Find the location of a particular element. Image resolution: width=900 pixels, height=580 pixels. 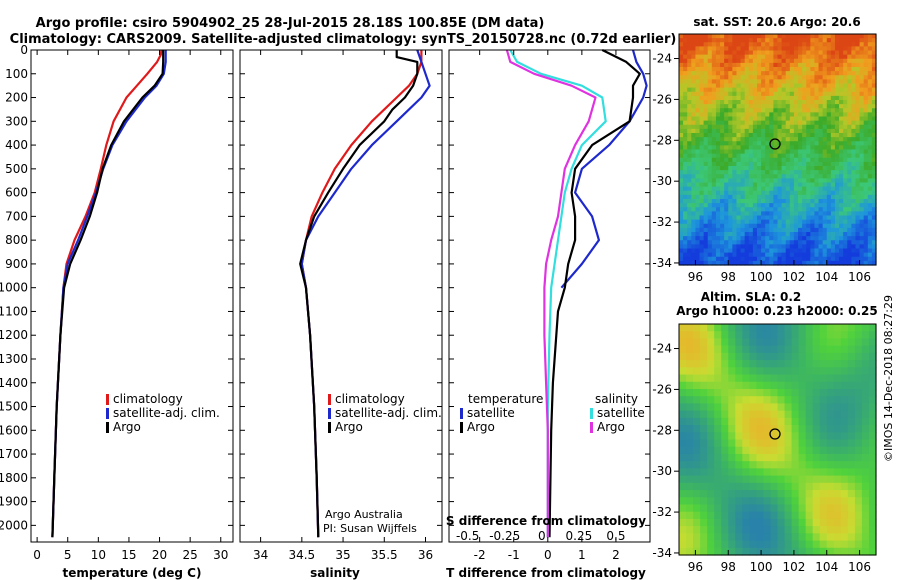

s-tick-label: -0.5 is located at coordinates (467, 536).